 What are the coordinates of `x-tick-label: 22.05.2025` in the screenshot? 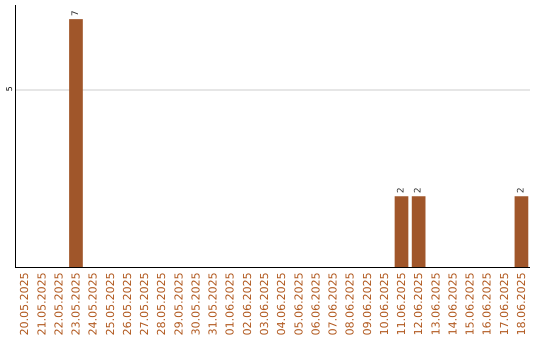 It's located at (59, 304).